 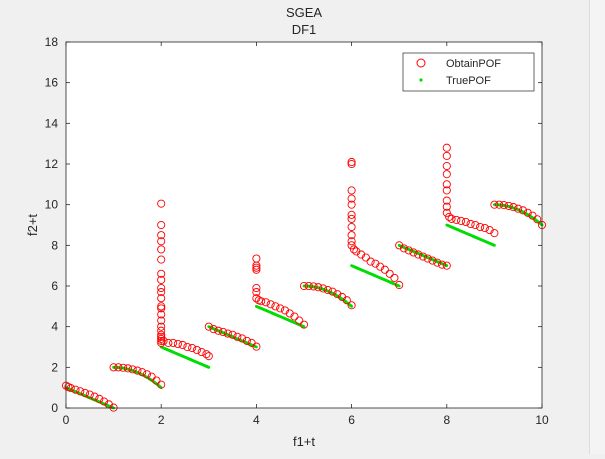 I want to click on legend: ObtainPOF TruePOF, so click(x=468, y=72).